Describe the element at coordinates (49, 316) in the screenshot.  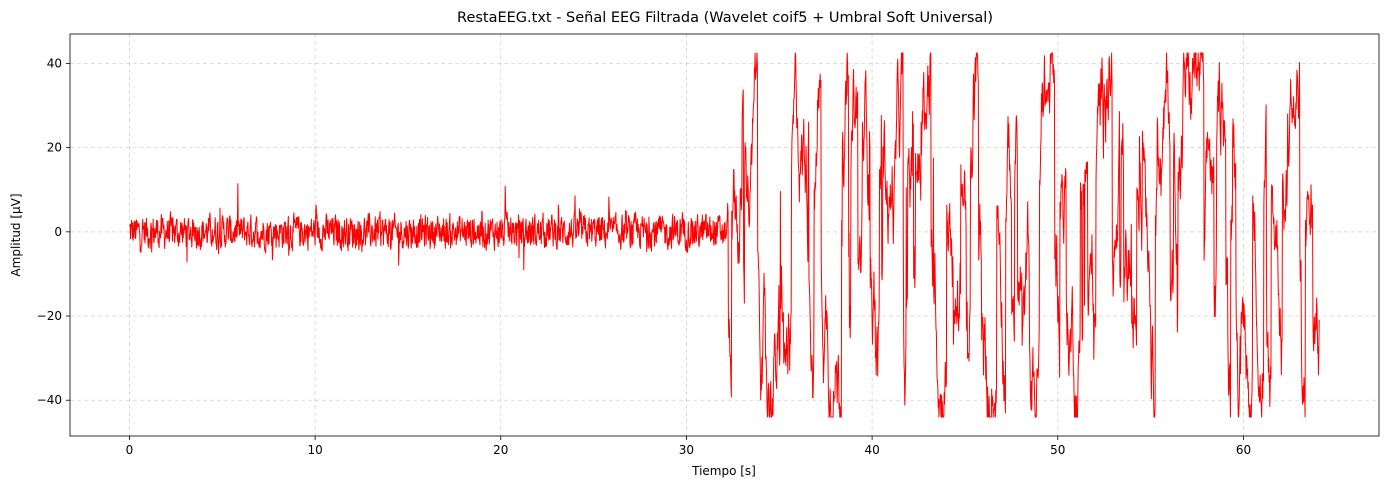
I see `y-tick-label: −20` at that location.